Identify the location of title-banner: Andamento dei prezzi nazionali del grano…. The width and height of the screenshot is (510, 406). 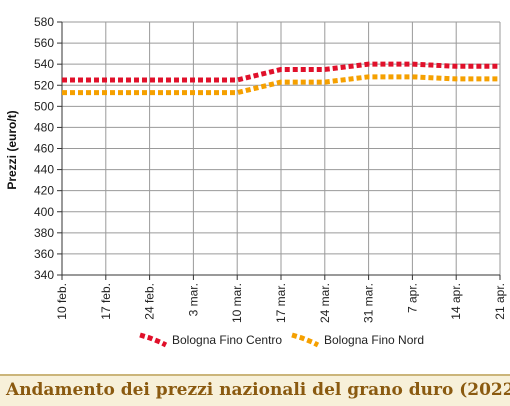
(255, 390).